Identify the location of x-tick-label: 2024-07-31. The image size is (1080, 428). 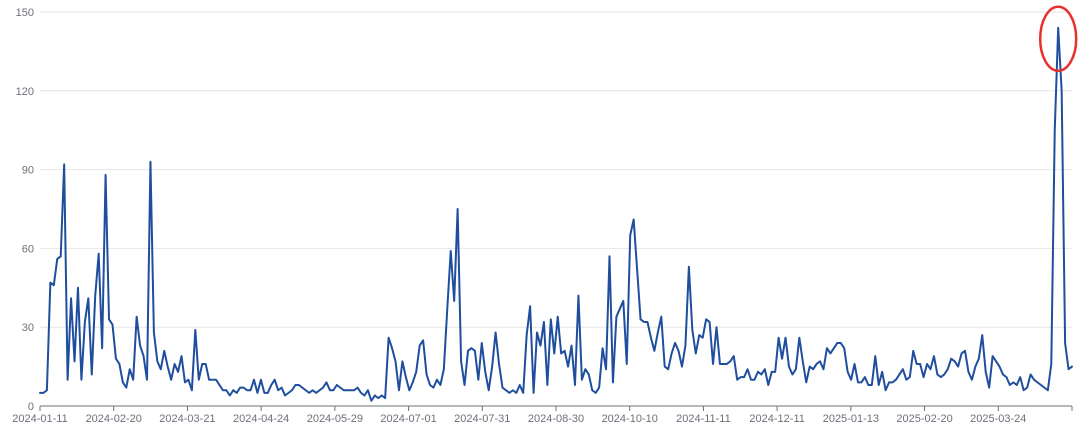
(482, 419).